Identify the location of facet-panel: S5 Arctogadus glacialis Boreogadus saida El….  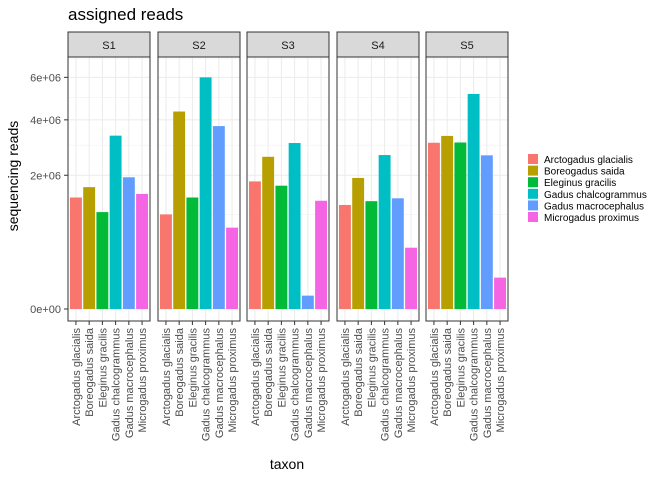
(467, 236).